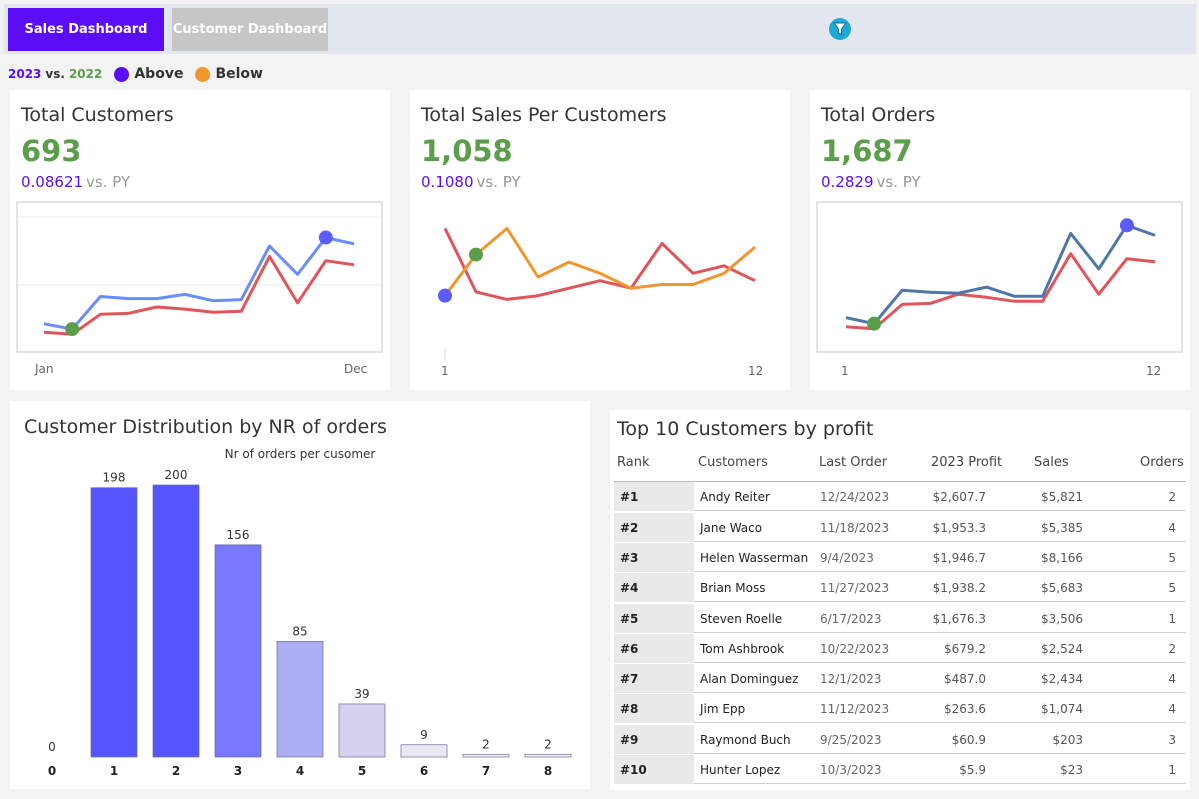  I want to click on header-rank: Rank, so click(633, 462).